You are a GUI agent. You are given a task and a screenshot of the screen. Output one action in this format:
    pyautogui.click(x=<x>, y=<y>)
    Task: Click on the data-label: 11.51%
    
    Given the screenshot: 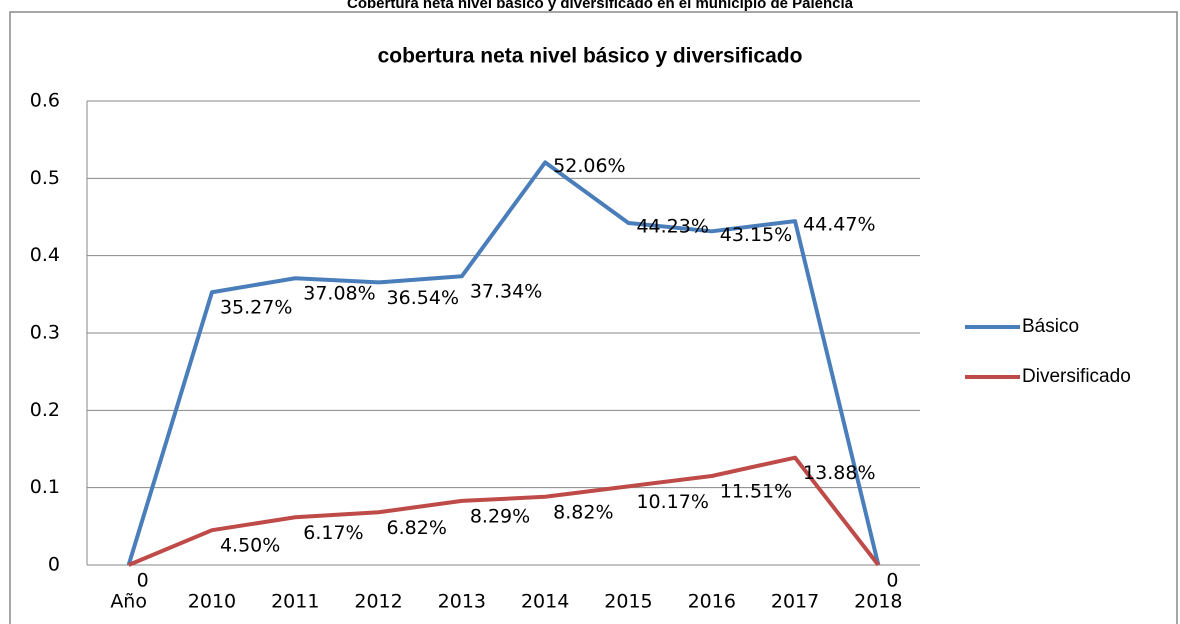 What is the action you would take?
    pyautogui.click(x=756, y=491)
    